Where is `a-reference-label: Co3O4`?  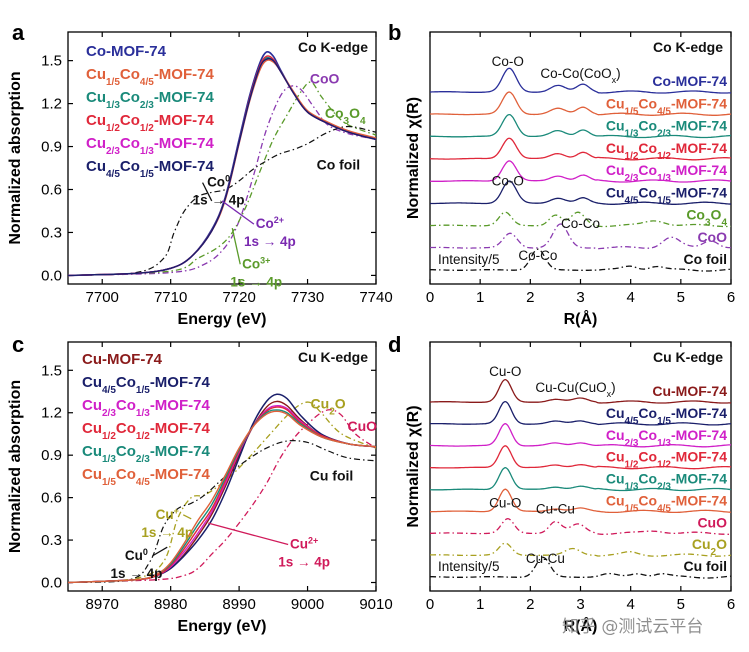 a-reference-label: Co3O4 is located at coordinates (345, 116).